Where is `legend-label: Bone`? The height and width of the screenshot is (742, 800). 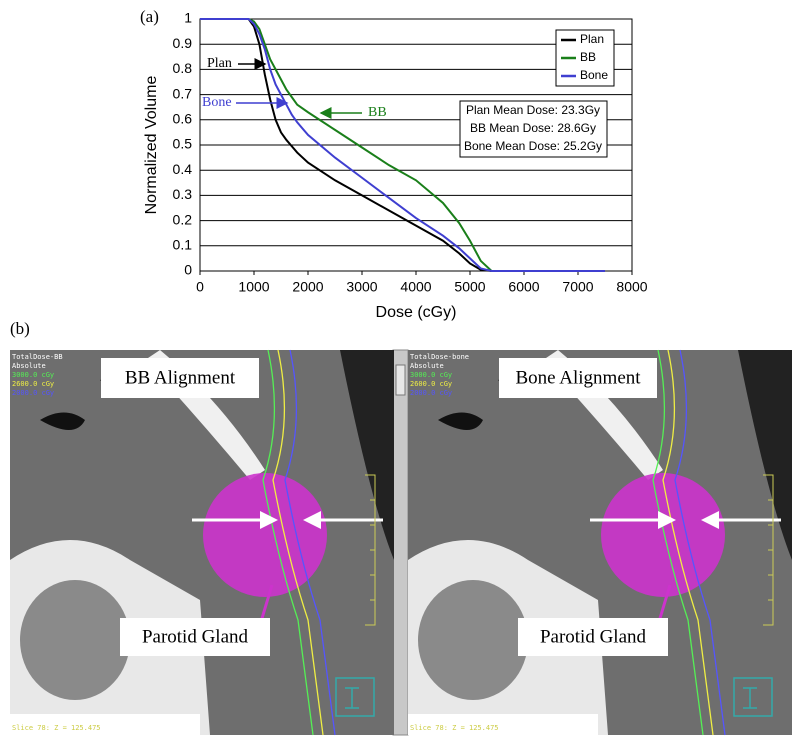 legend-label: Bone is located at coordinates (594, 75).